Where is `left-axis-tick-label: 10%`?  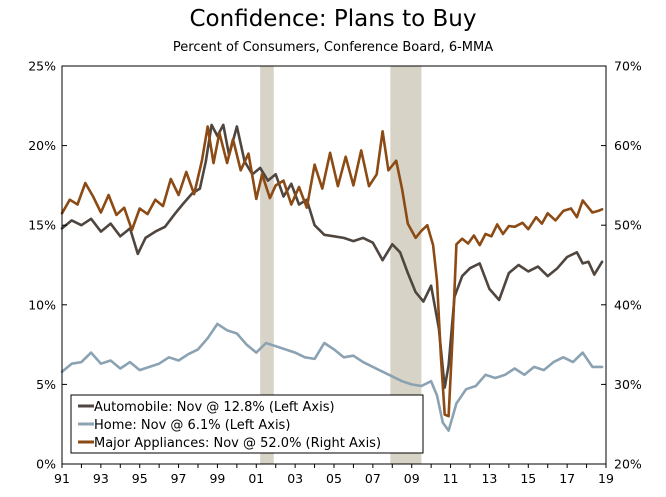
left-axis-tick-label: 10% is located at coordinates (42, 304).